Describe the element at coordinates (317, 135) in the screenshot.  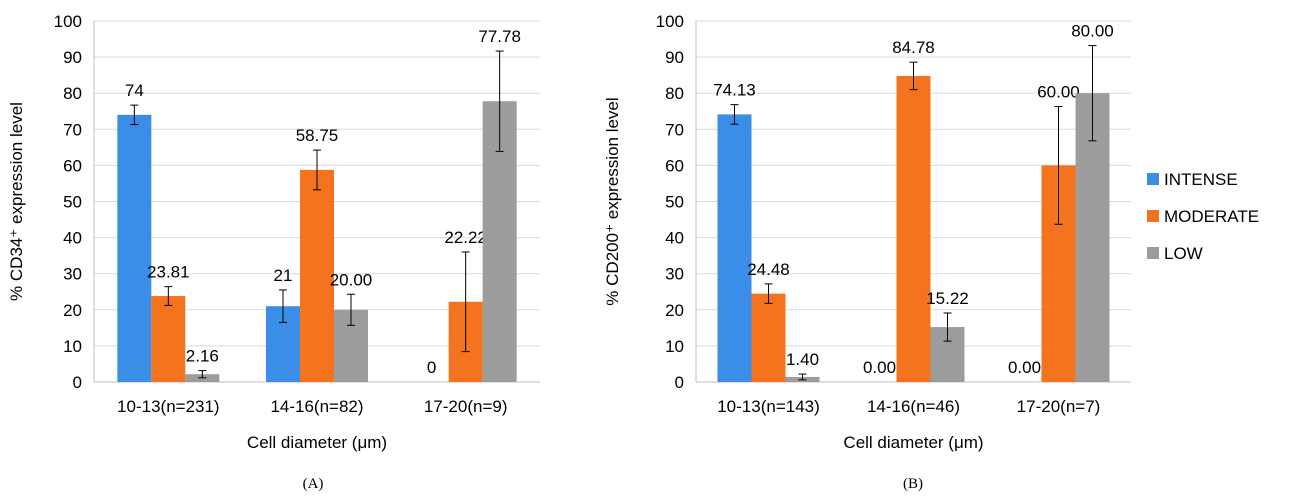
I see `data-label: 58.75` at that location.